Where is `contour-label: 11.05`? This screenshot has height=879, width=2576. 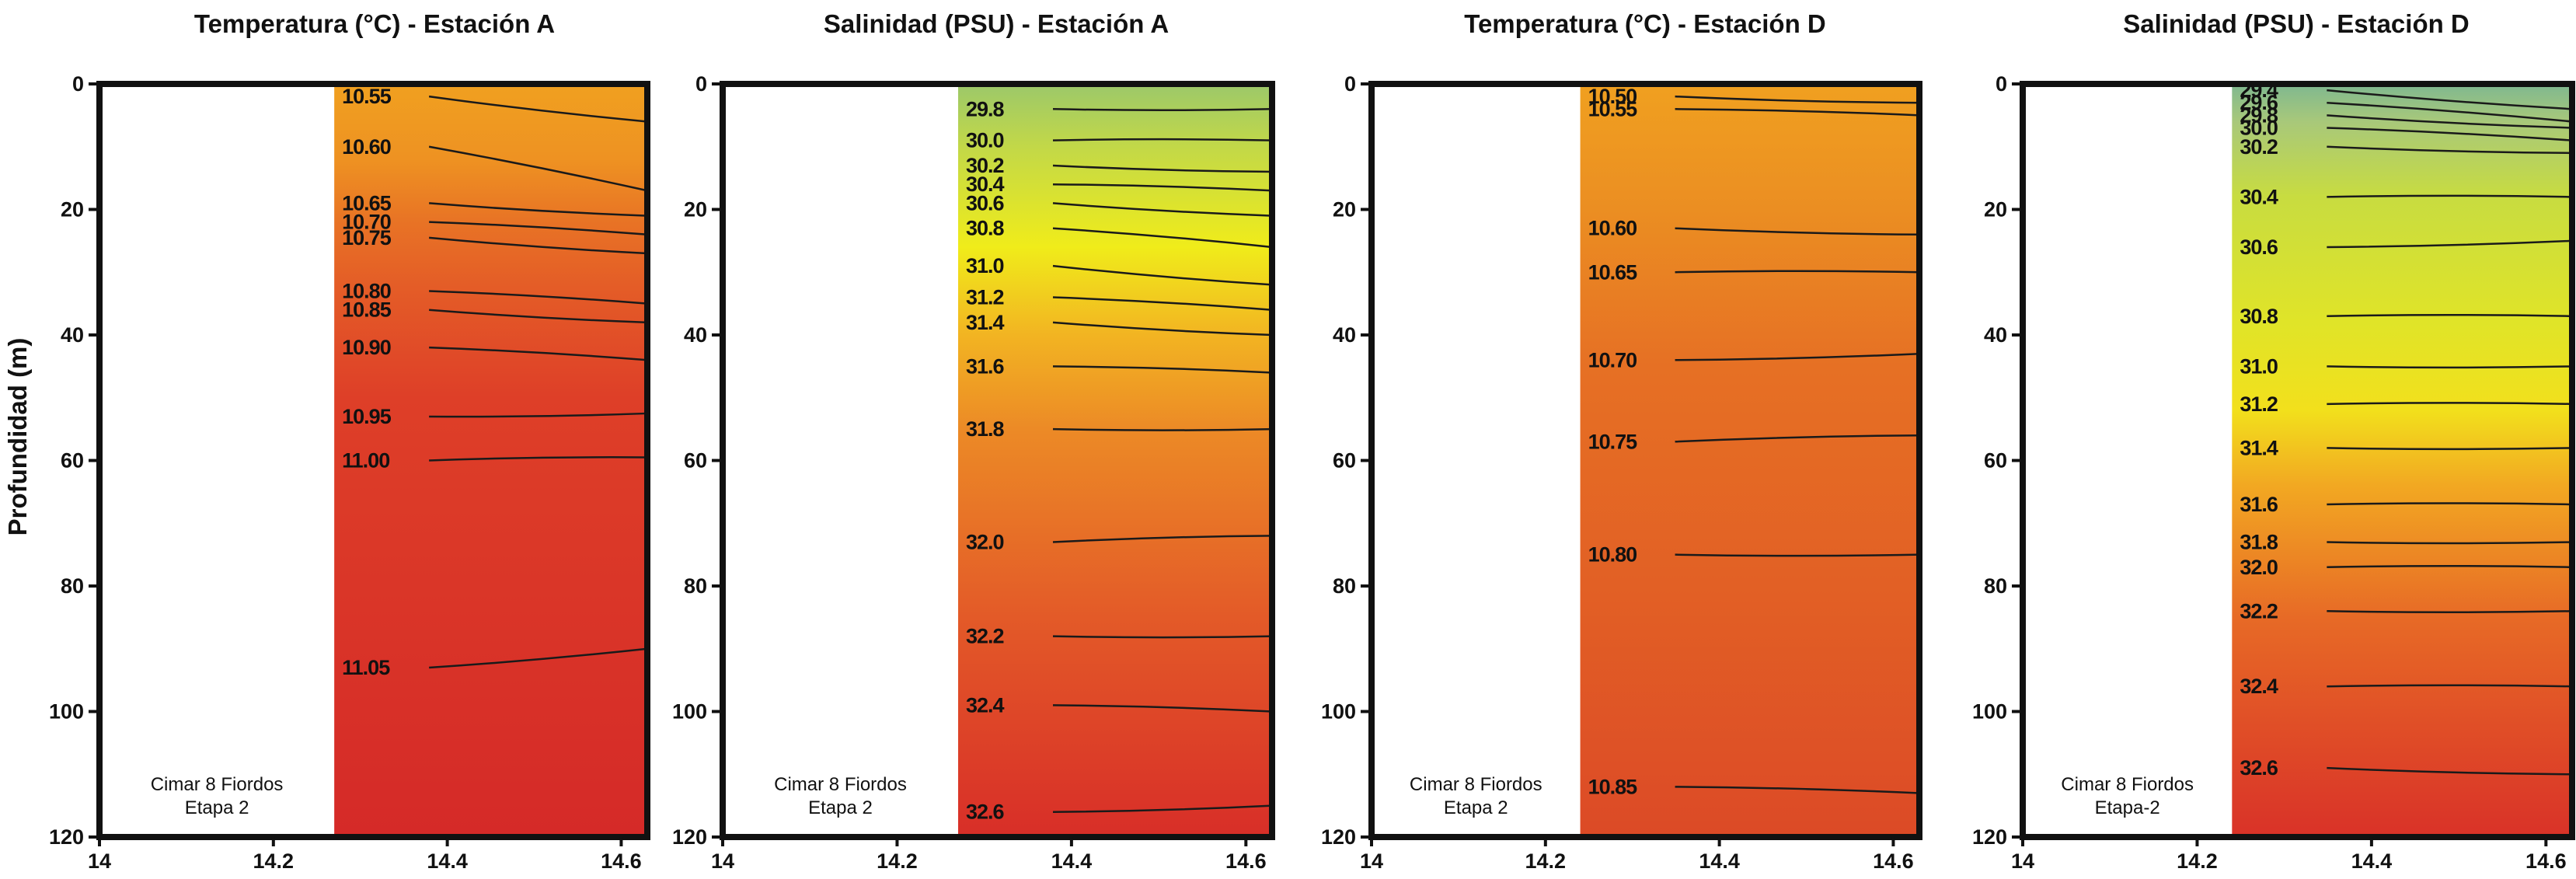 contour-label: 11.05 is located at coordinates (366, 667).